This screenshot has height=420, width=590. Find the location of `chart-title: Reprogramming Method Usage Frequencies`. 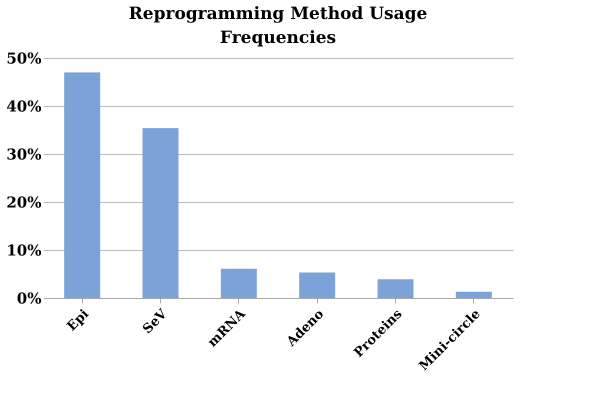

chart-title: Reprogramming Method Usage Frequencies is located at coordinates (278, 26).